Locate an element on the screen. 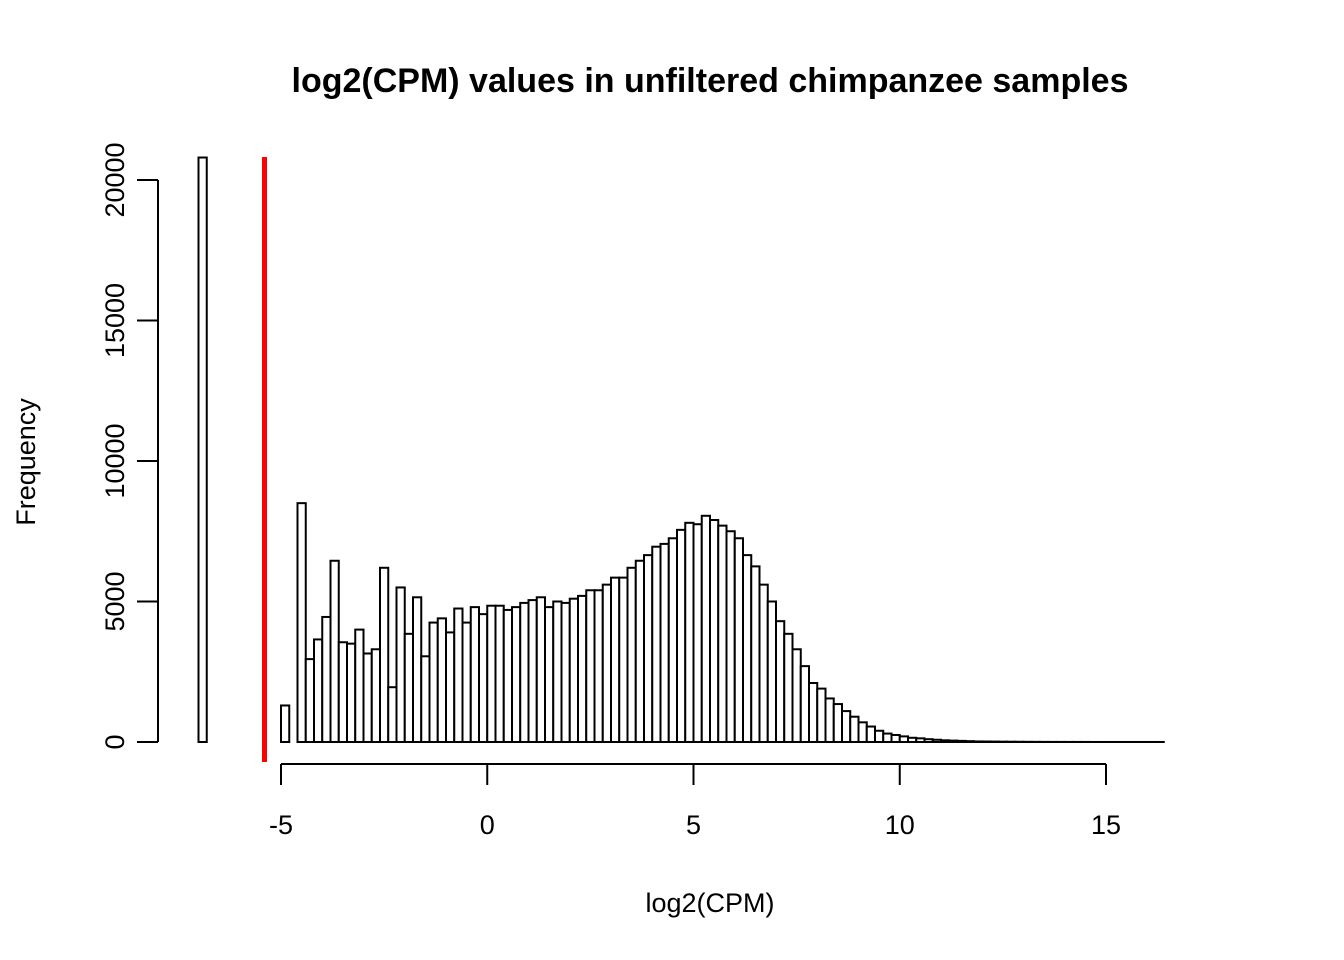  y-axis-label: Frequency is located at coordinates (26, 462).